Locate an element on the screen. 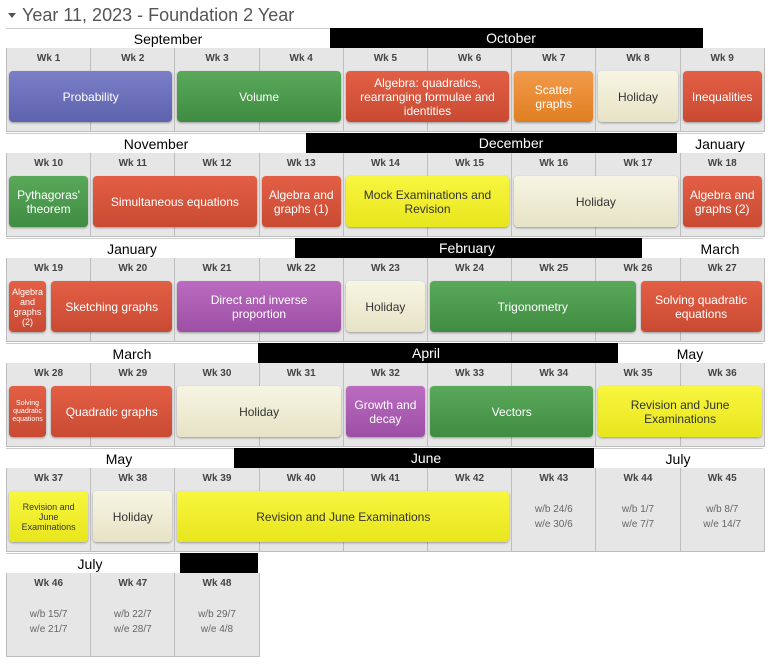 Image resolution: width=771 pixels, height=664 pixels. topic-label: graphs (1) is located at coordinates (301, 208).